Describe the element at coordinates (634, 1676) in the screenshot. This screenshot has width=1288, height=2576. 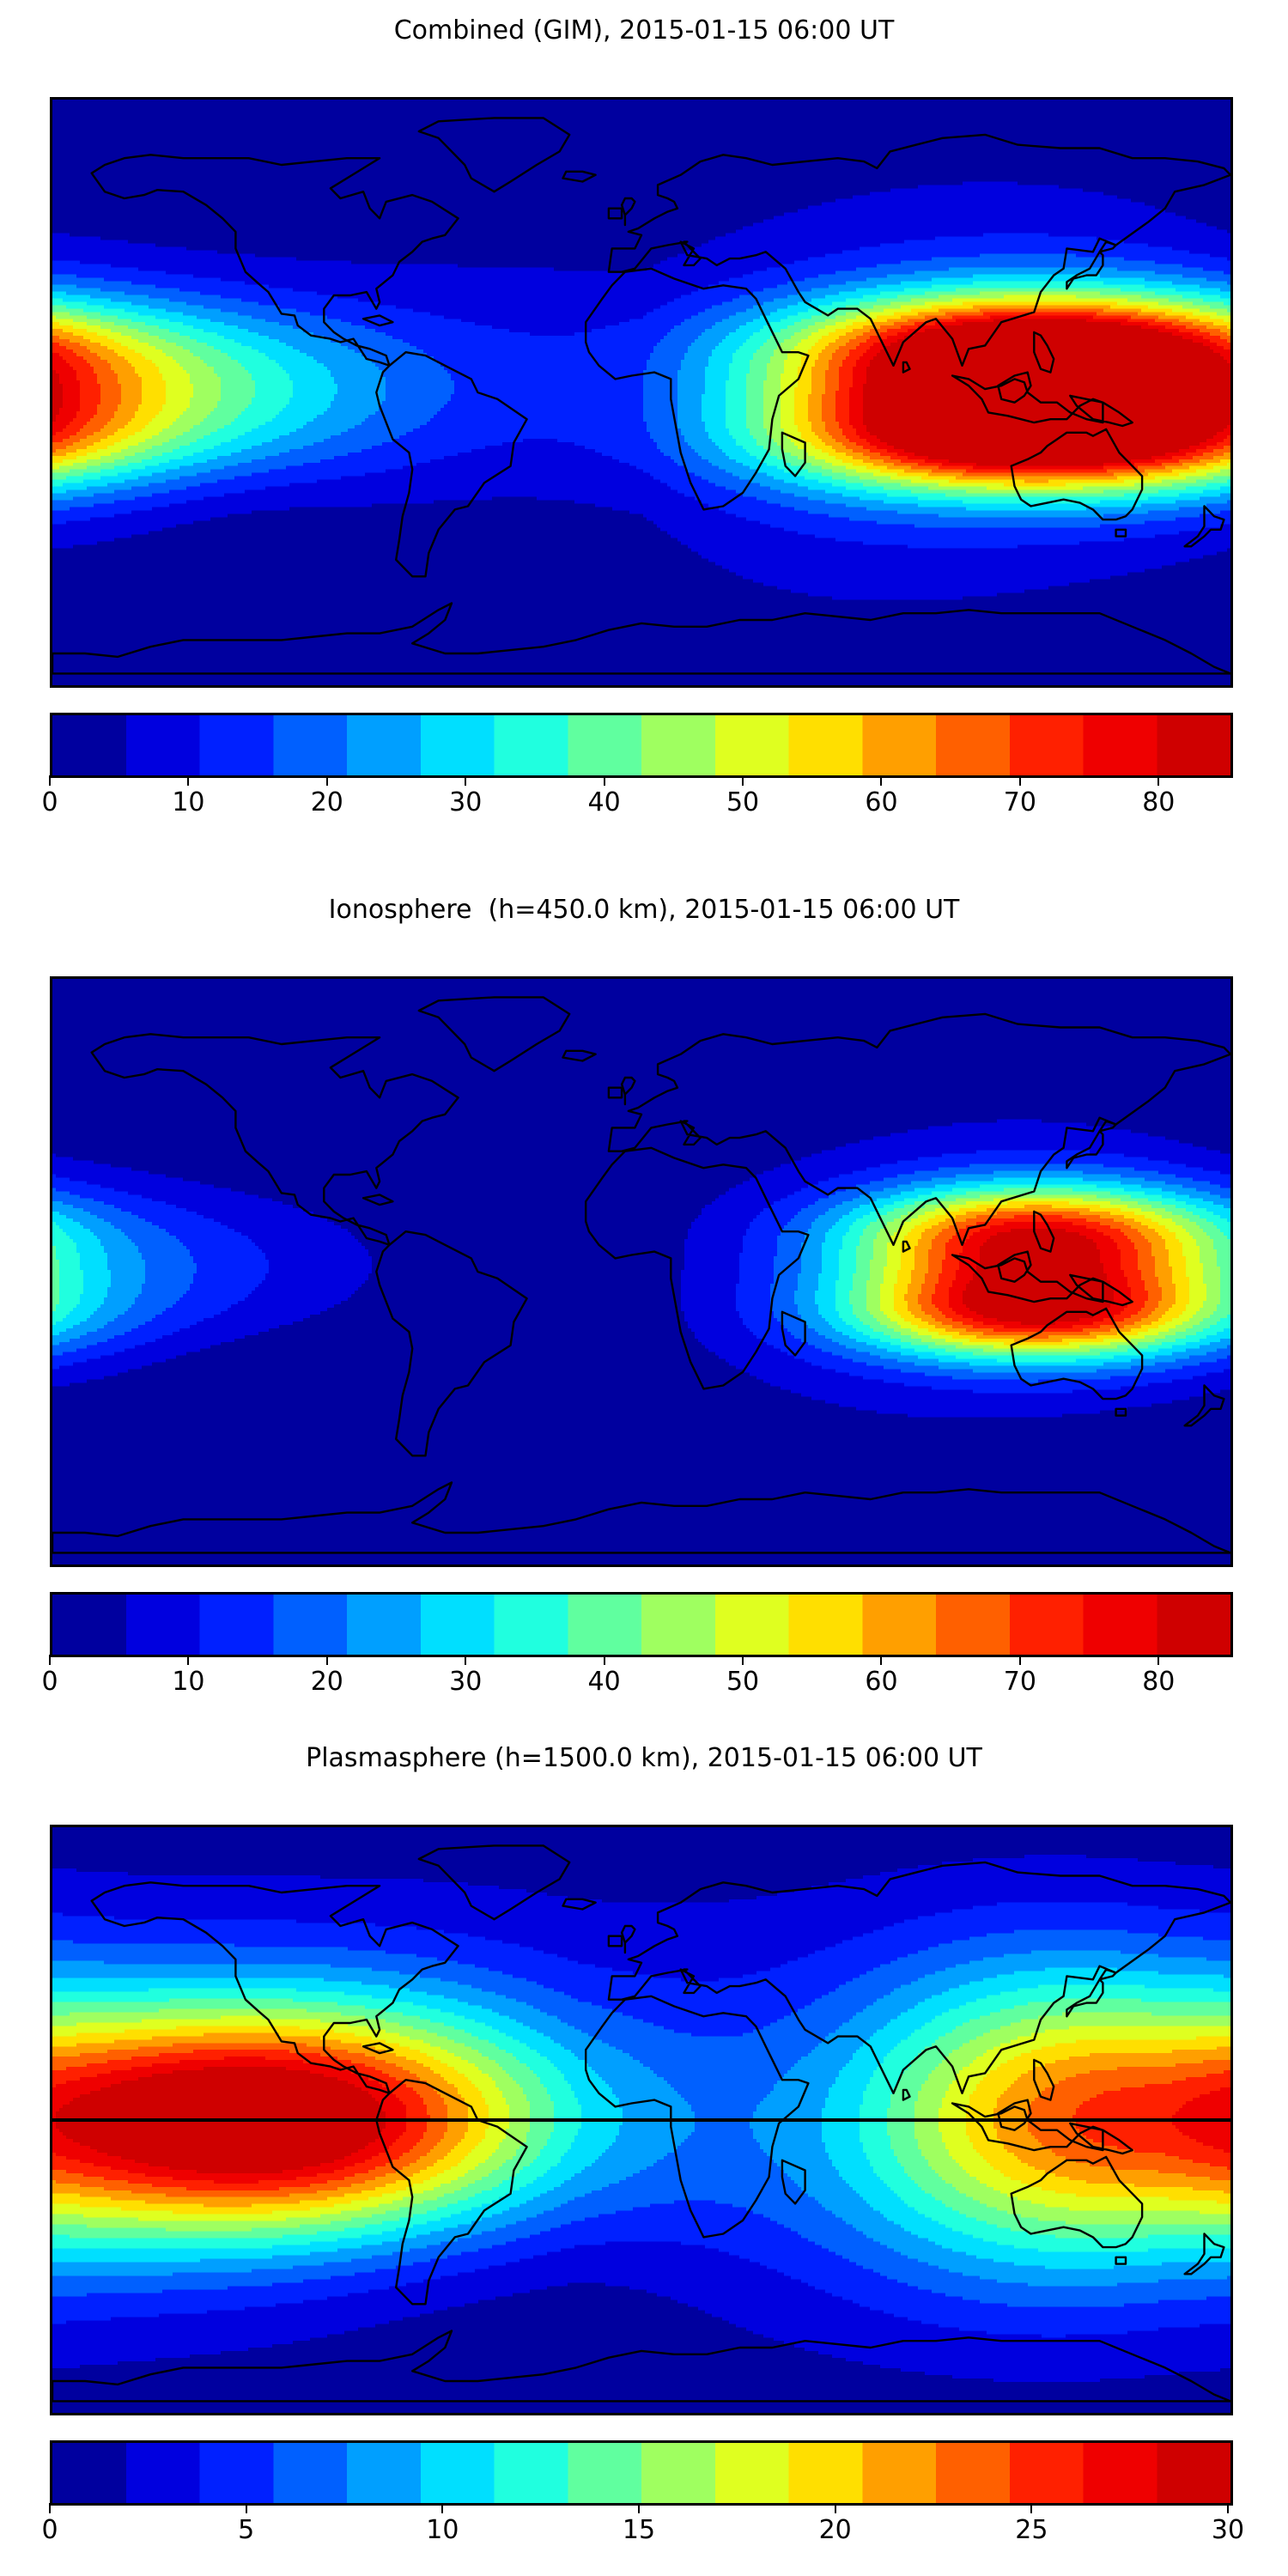
I see `colorbar-axis-ionosphere: 0 10 20 30 40 50 60 70 80` at that location.